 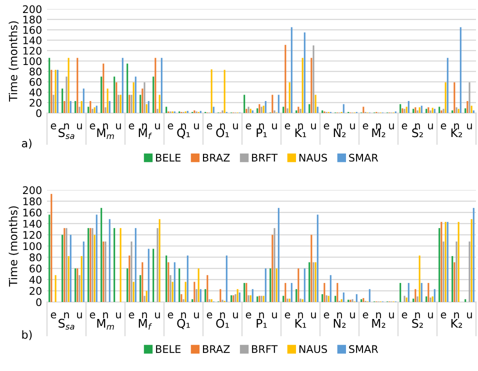 What do you see at coordinates (32, 20) in the screenshot?
I see `y-tick-label: 180` at bounding box center [32, 20].